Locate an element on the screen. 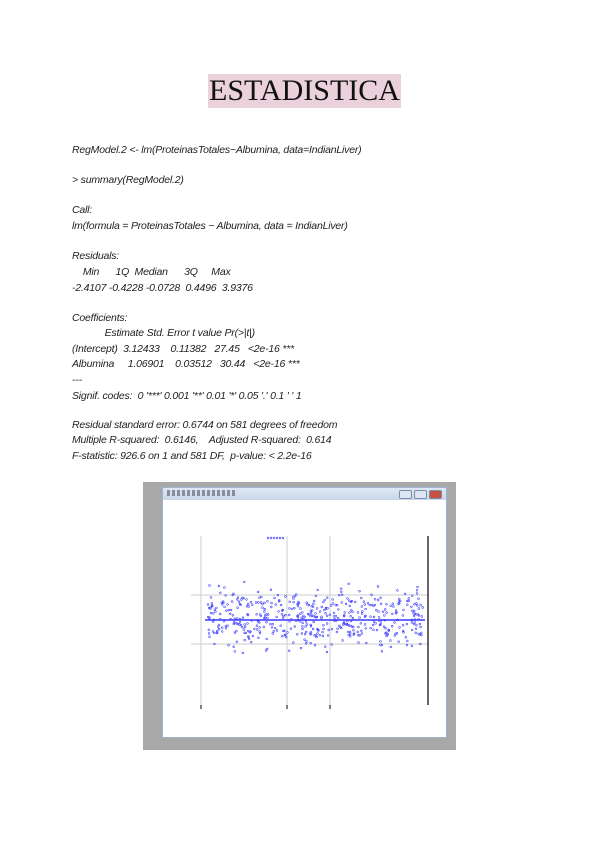  graphics-window is located at coordinates (304, 612).